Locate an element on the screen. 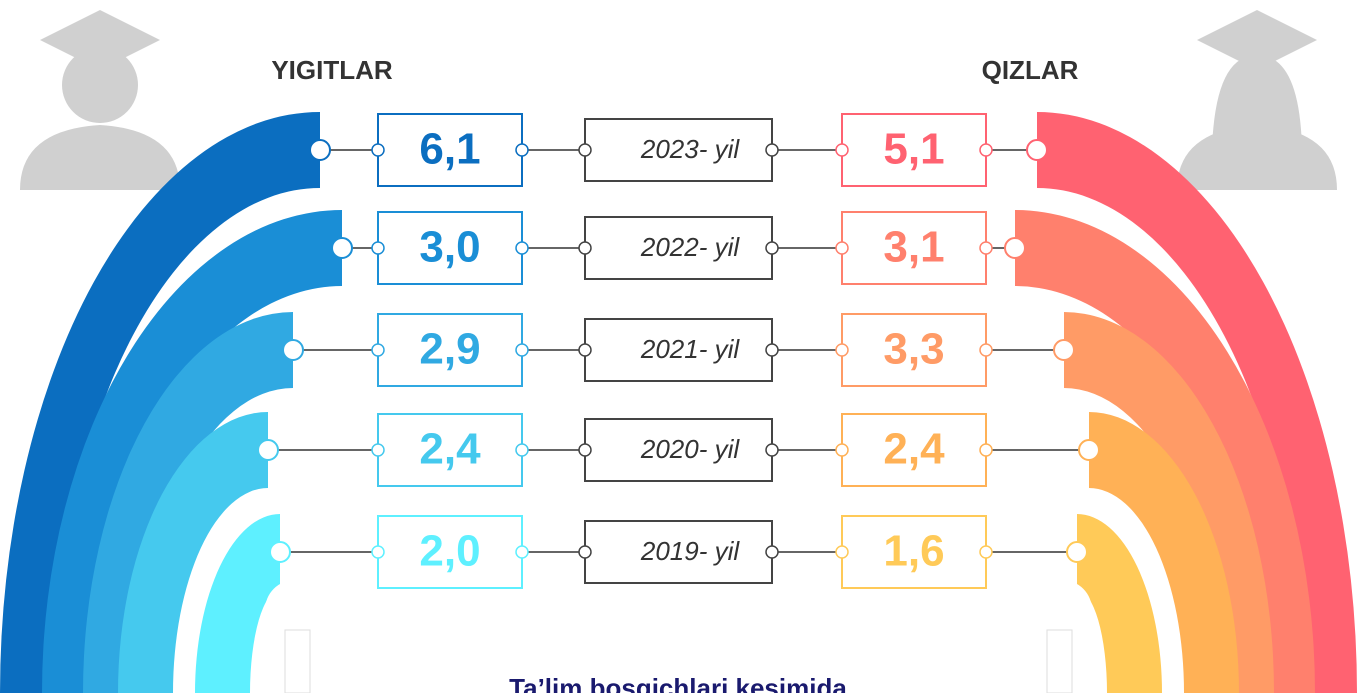 The image size is (1357, 693). footer: Ta’lim bosqichlari kesimida is located at coordinates (678, 683).